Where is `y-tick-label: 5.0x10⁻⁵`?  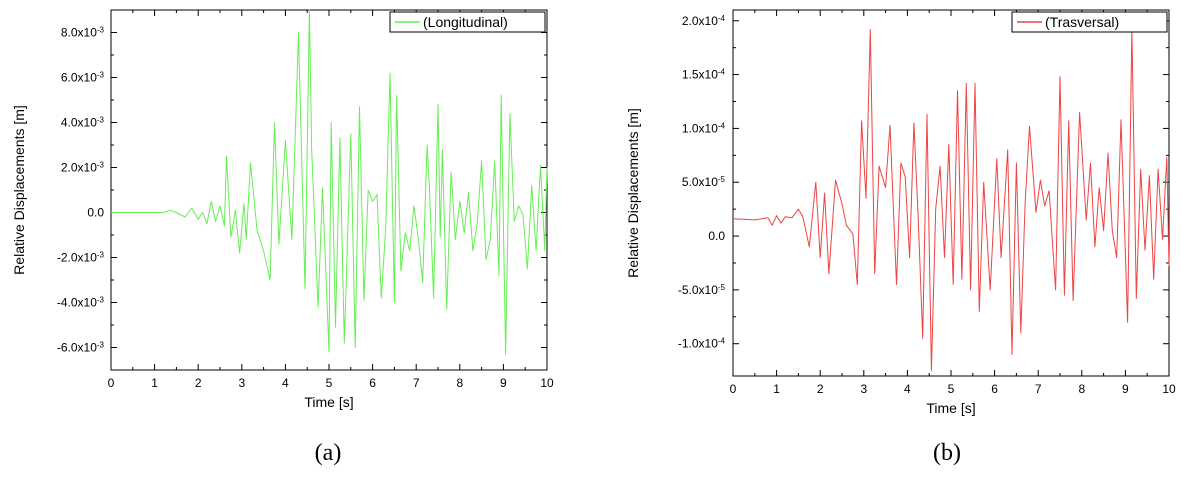 y-tick-label: 5.0x10⁻⁵ is located at coordinates (704, 182).